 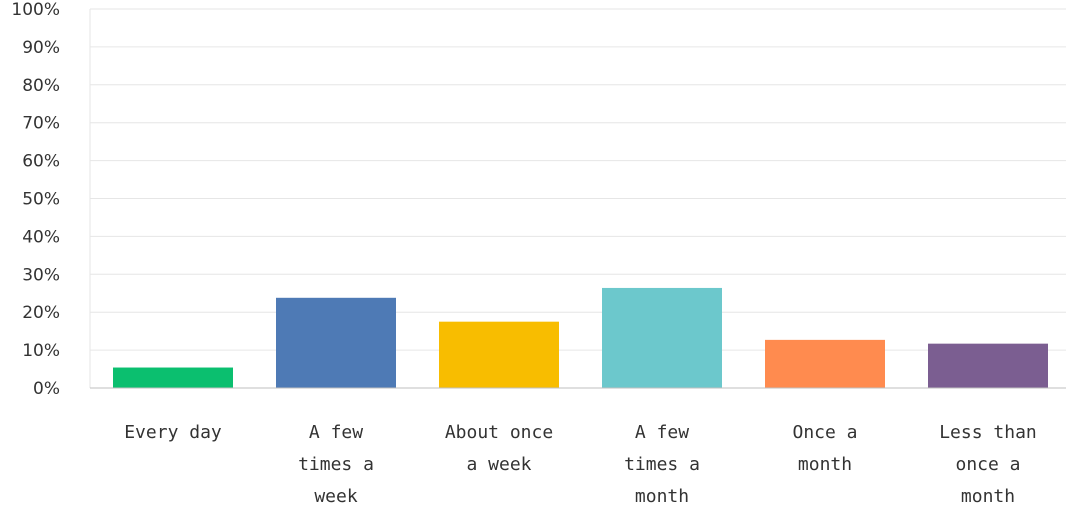 I want to click on x-category-label-line: once a, so click(x=987, y=464).